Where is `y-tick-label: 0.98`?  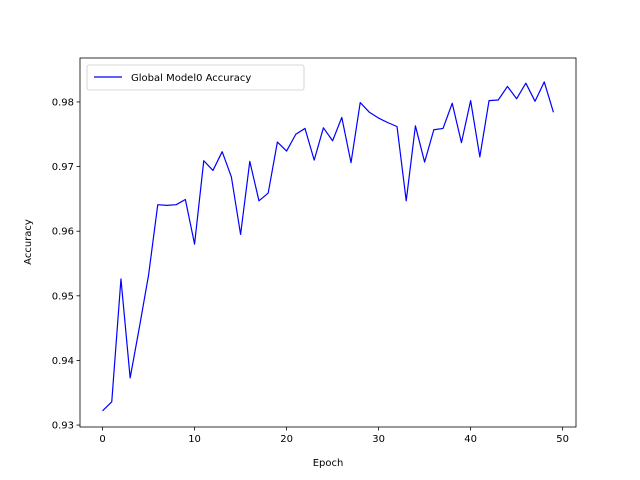
y-tick-label: 0.98 is located at coordinates (63, 102).